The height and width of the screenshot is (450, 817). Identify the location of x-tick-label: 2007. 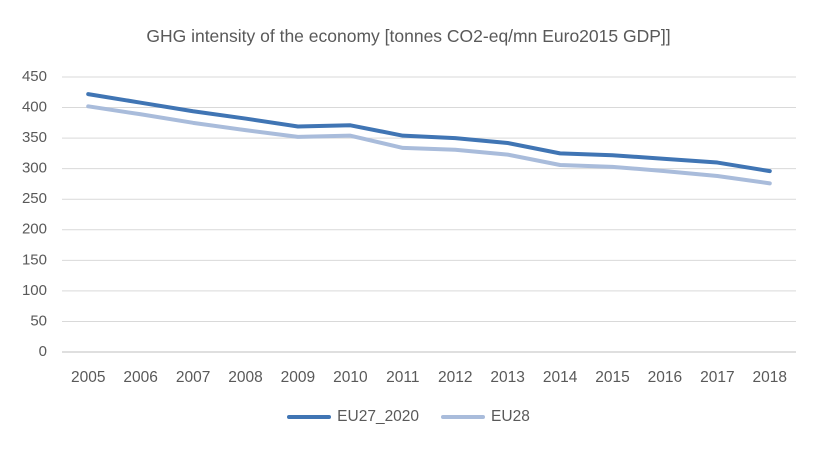
(193, 377).